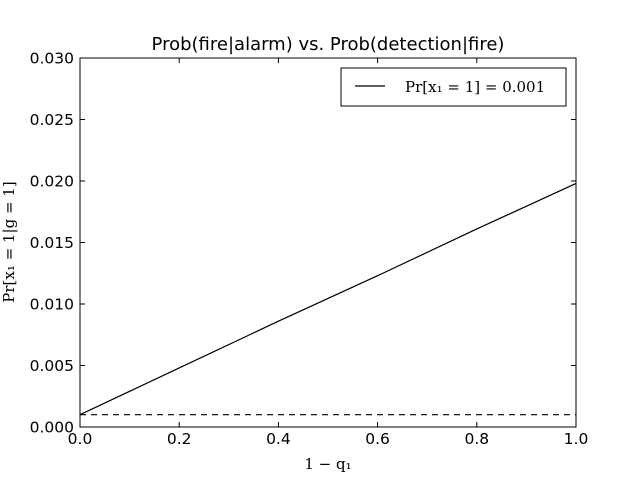 The width and height of the screenshot is (640, 480). I want to click on y-tick-label: 0.020, so click(52, 182).